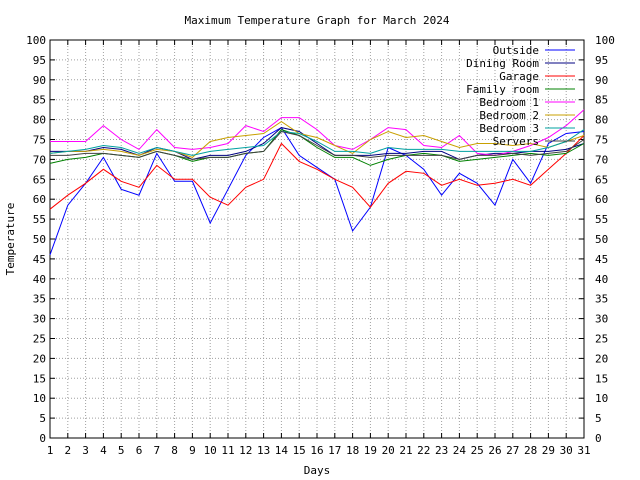 This screenshot has width=640, height=480. Describe the element at coordinates (530, 450) in the screenshot. I see `x-tick-label: 28` at that location.